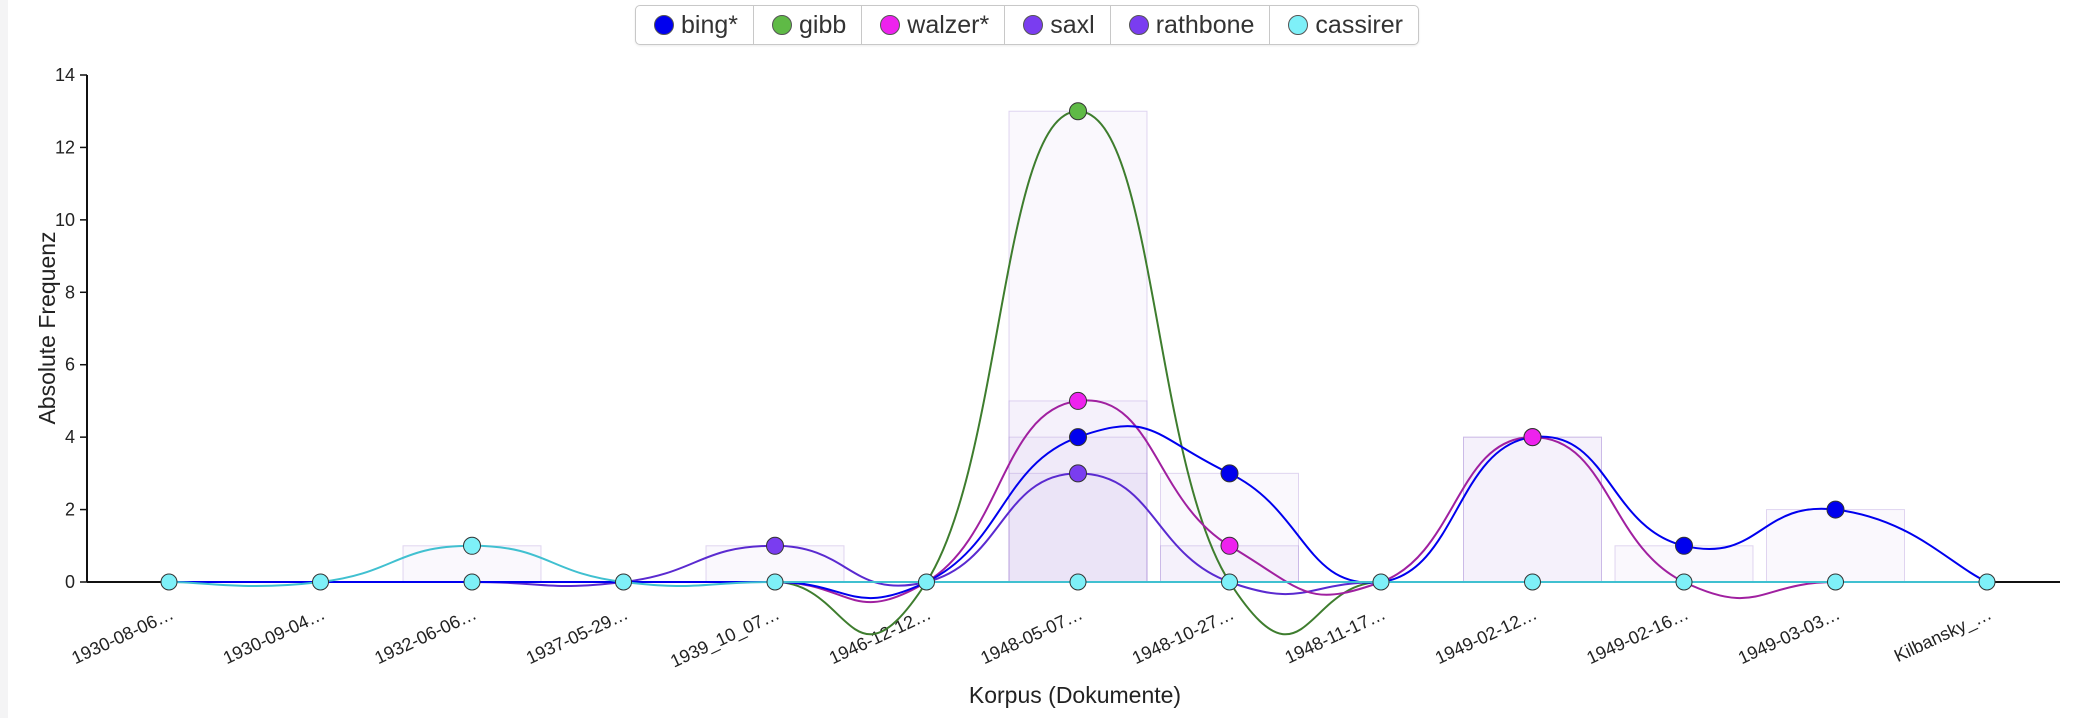 The image size is (2078, 718). What do you see at coordinates (1205, 24) in the screenshot?
I see `legend-label: rathbone` at bounding box center [1205, 24].